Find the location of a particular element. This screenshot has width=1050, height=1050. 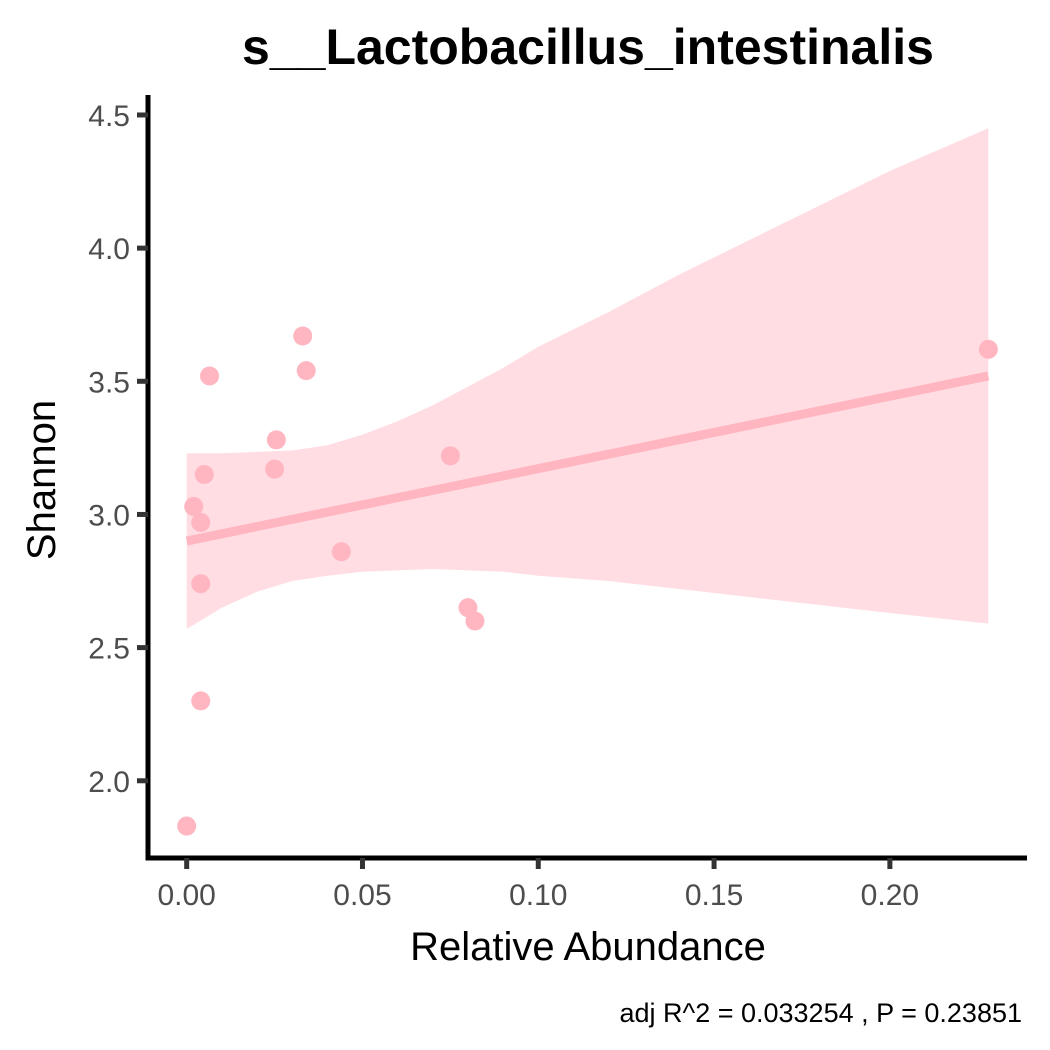

y-tick-label: 3.0 is located at coordinates (109, 515).